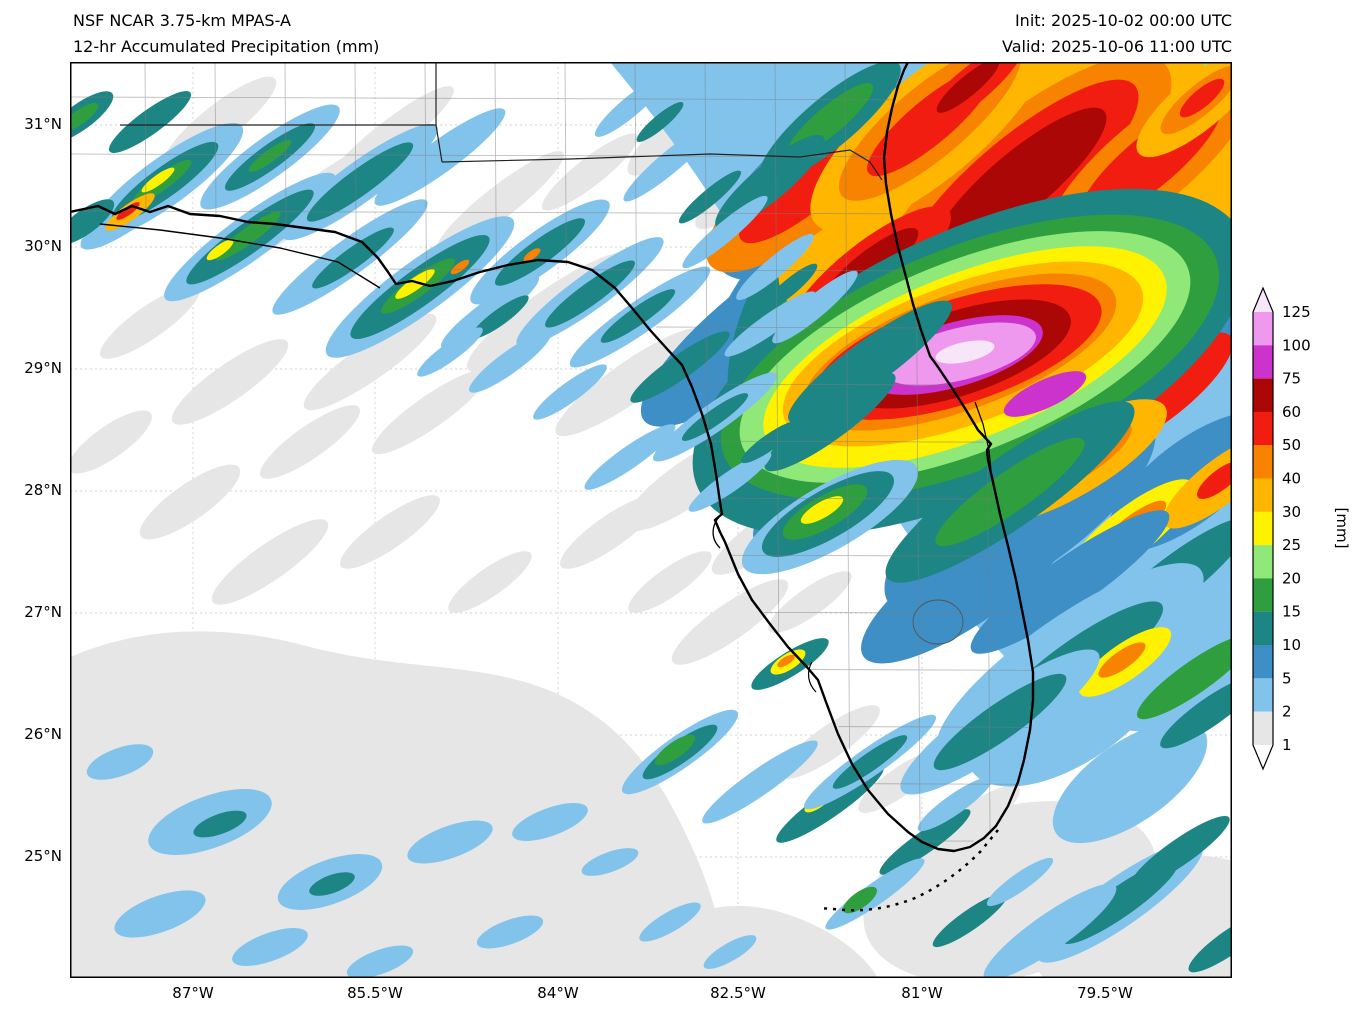 This screenshot has width=1361, height=1023. I want to click on y-tick-26n: 26°N, so click(43, 734).